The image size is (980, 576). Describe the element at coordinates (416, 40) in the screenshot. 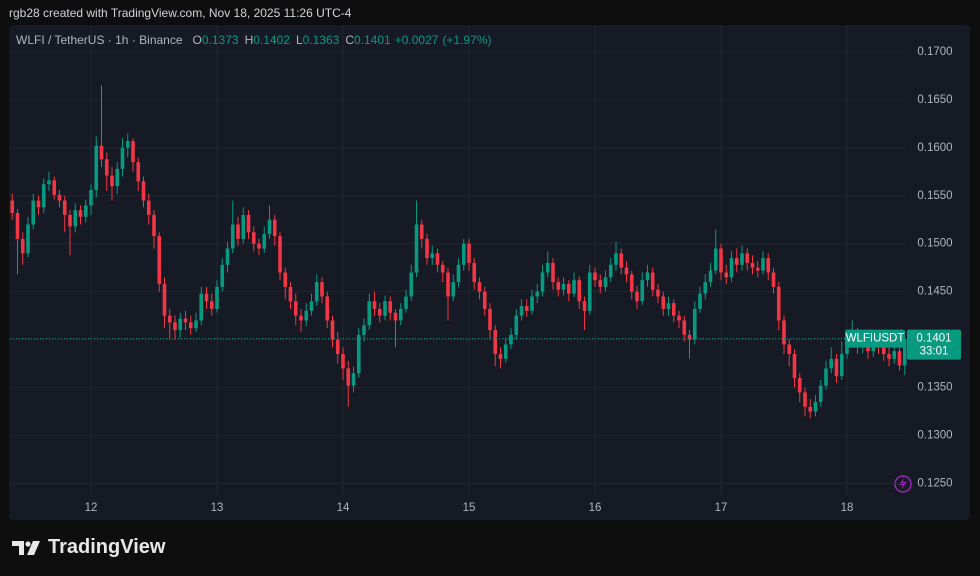

I see `change: +0.0027` at that location.